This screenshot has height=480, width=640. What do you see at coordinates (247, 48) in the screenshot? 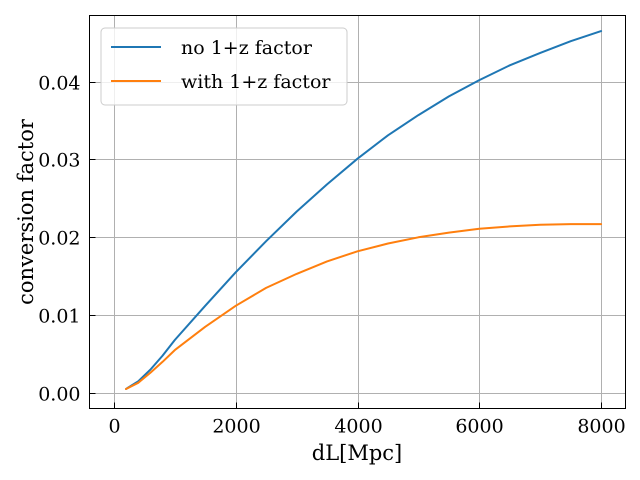
I see `legend-label-no-1z: no 1+z factor` at bounding box center [247, 48].